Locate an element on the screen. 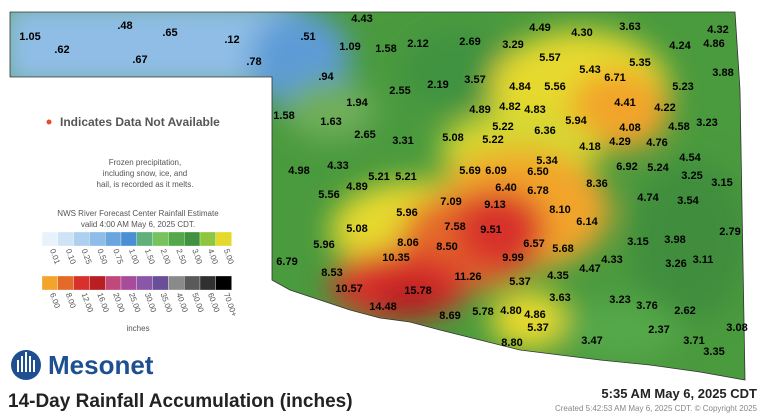  rainfall-value: 3.25 is located at coordinates (691, 176).